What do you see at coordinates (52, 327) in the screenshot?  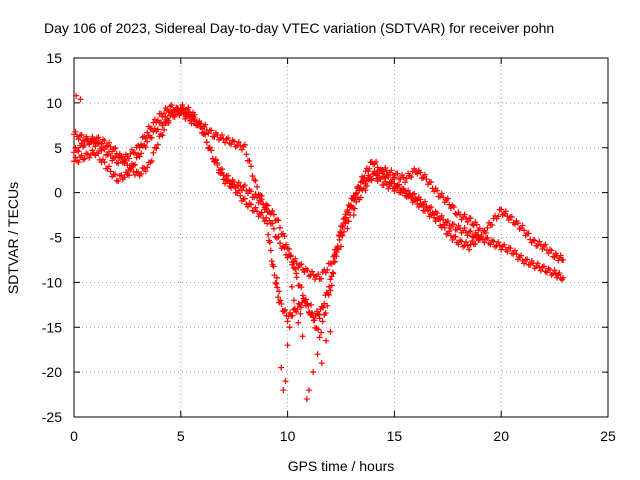 I see `y-tick-label: -15` at bounding box center [52, 327].